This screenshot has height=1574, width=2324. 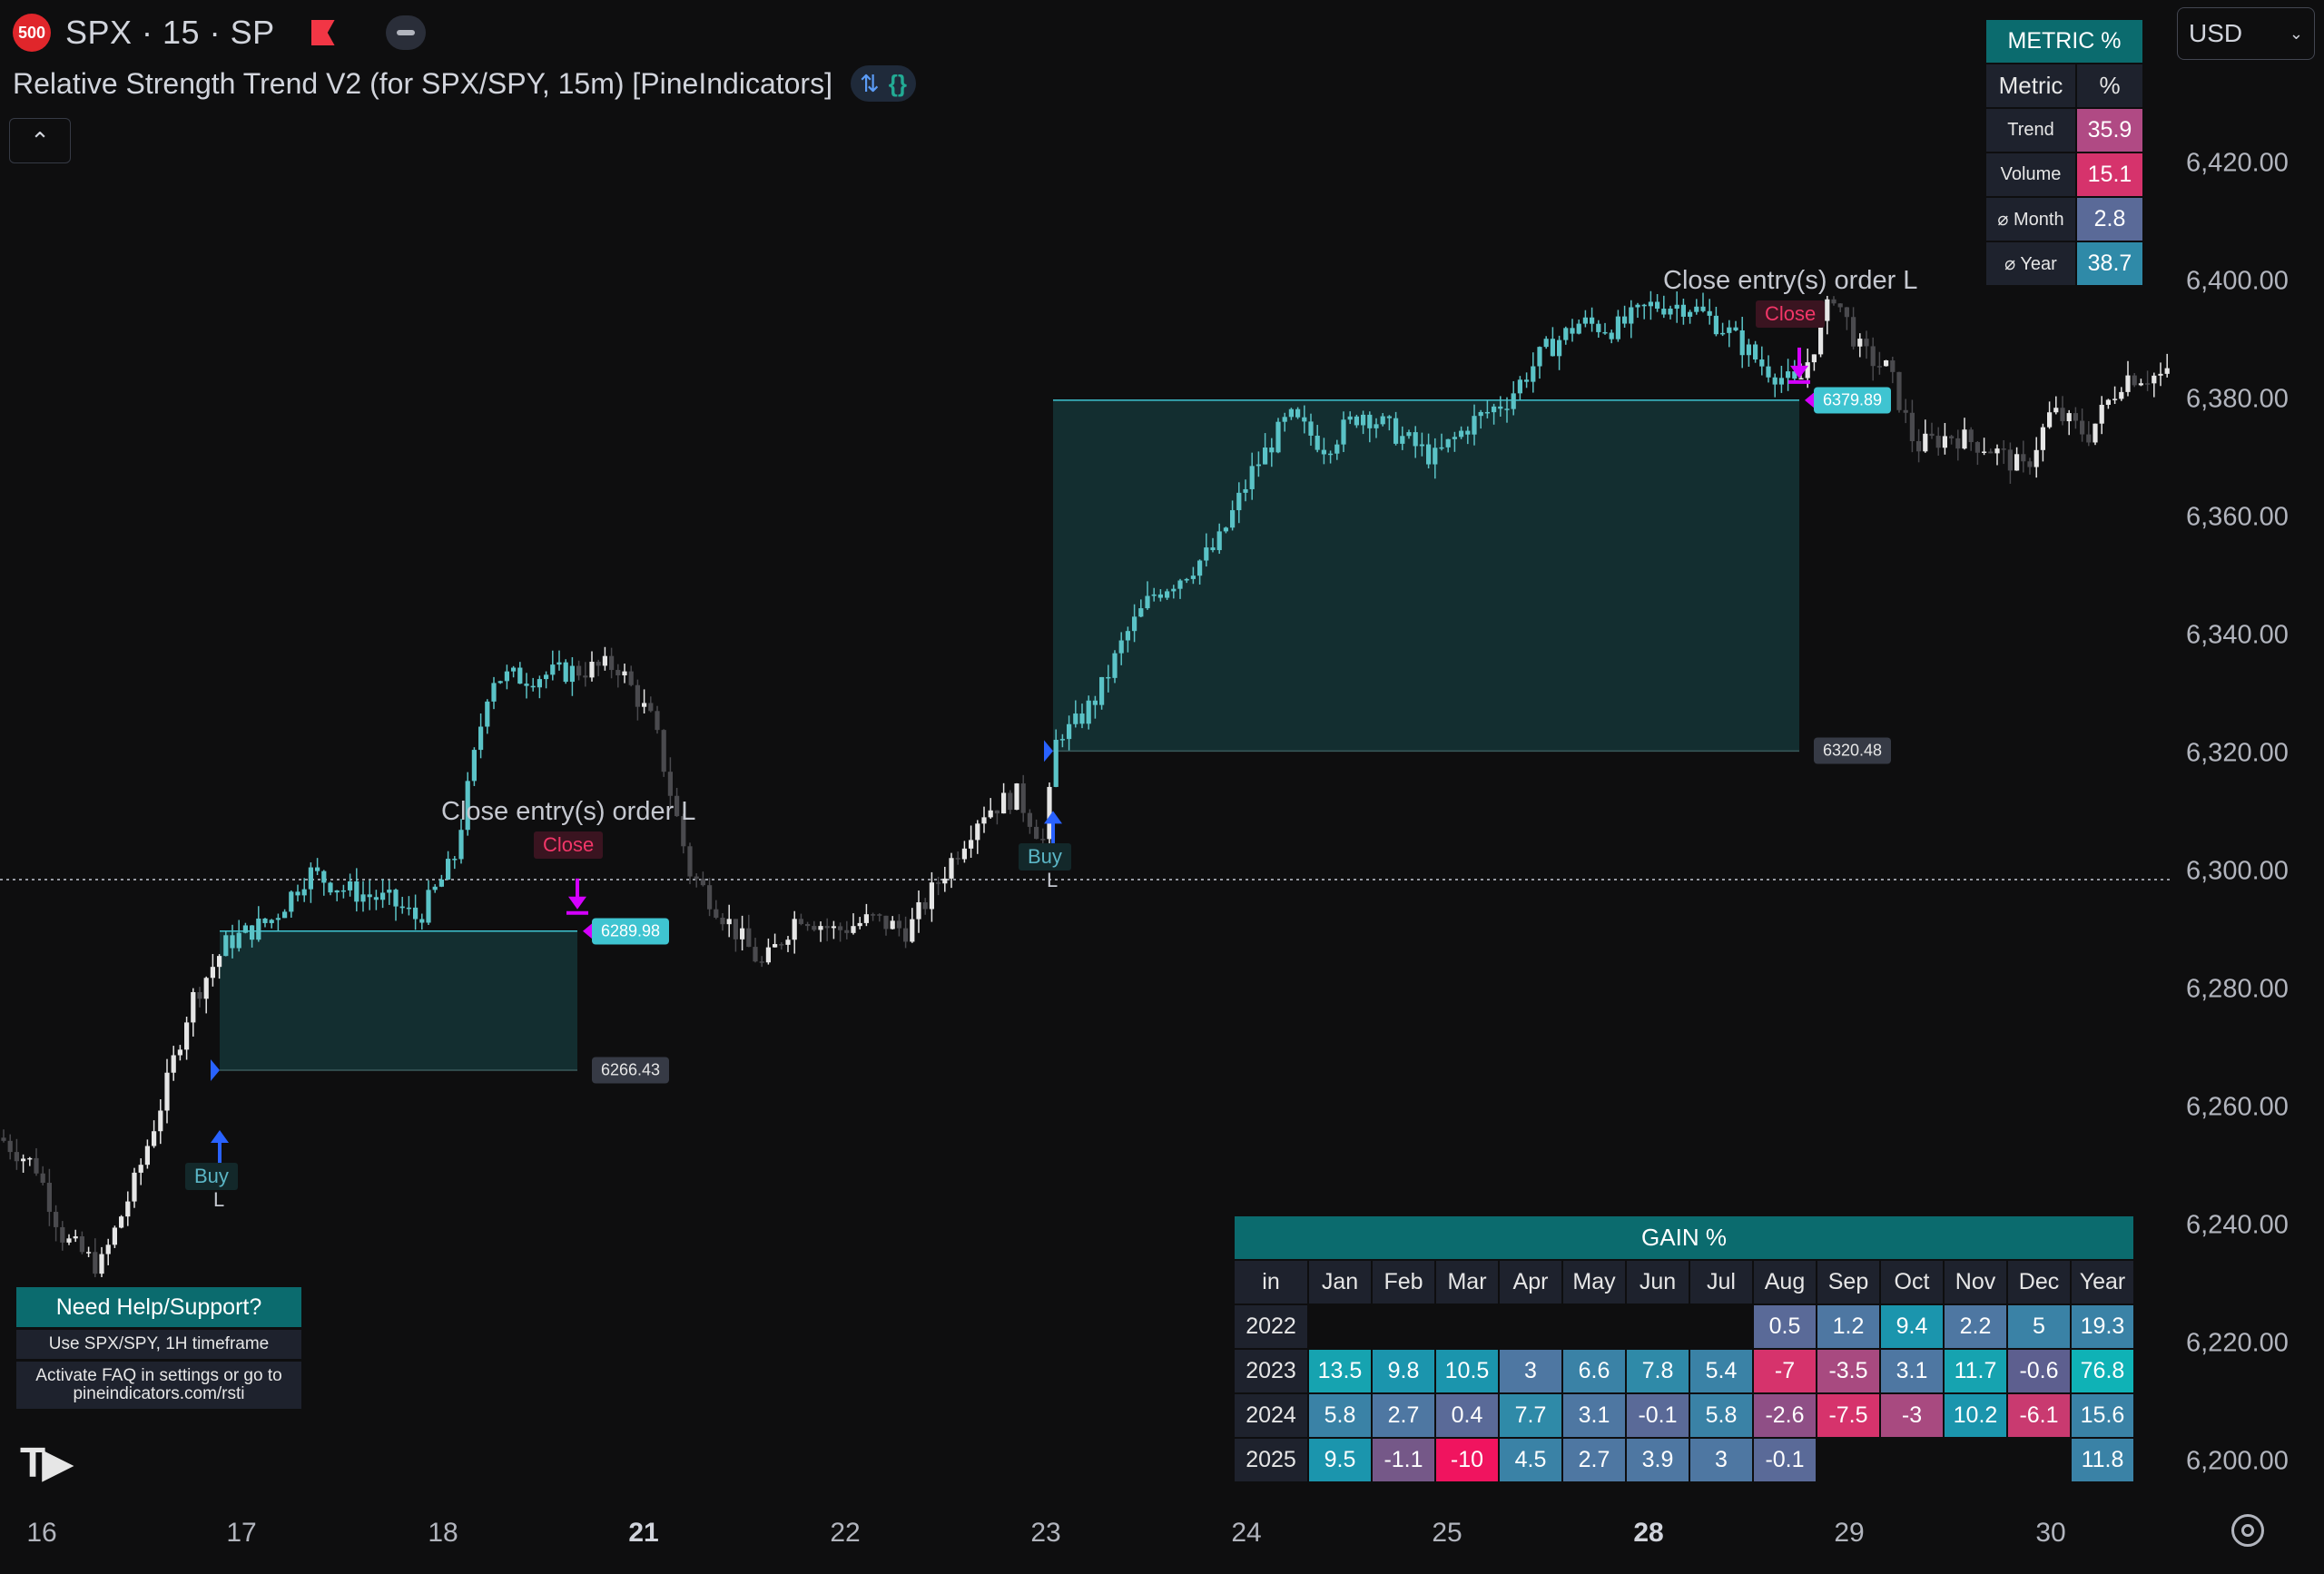 I want to click on metric-row: Trend 35.9, so click(x=2064, y=130).